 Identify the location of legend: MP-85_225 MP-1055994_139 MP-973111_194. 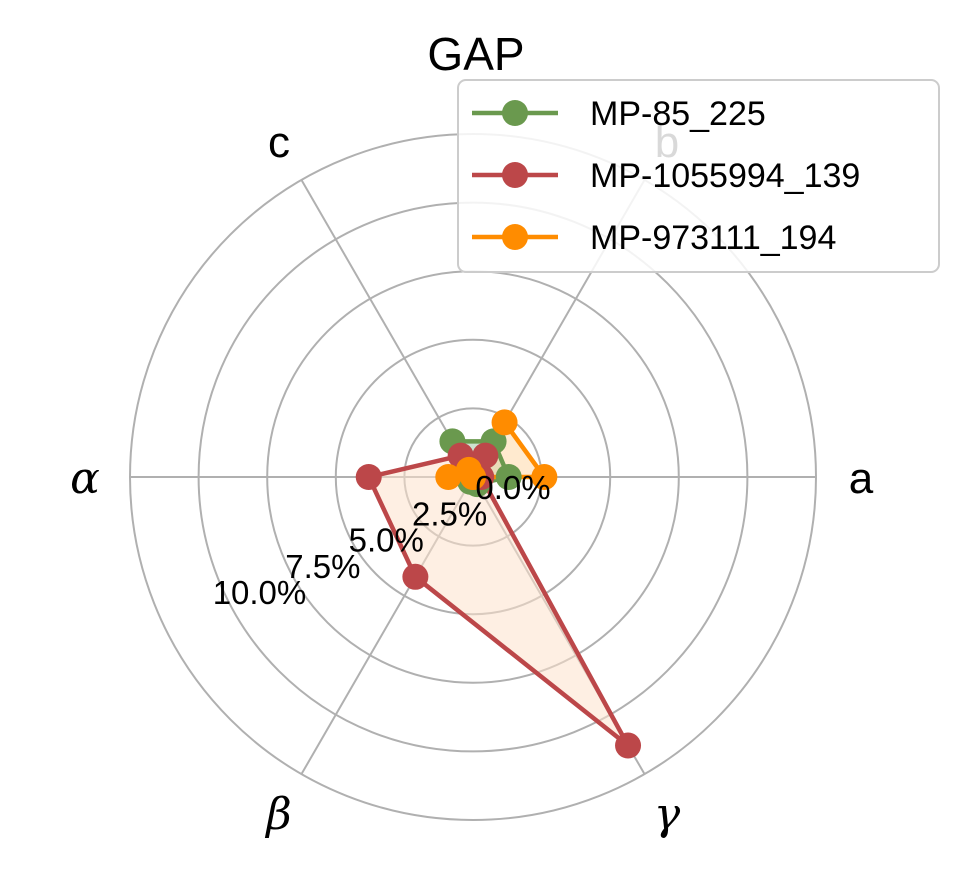
(698, 176).